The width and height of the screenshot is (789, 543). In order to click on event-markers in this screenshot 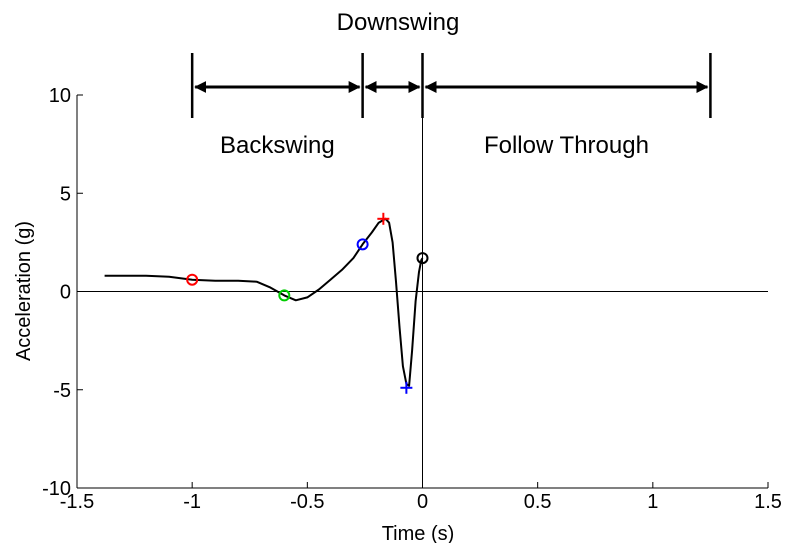, I will do `click(307, 303)`.